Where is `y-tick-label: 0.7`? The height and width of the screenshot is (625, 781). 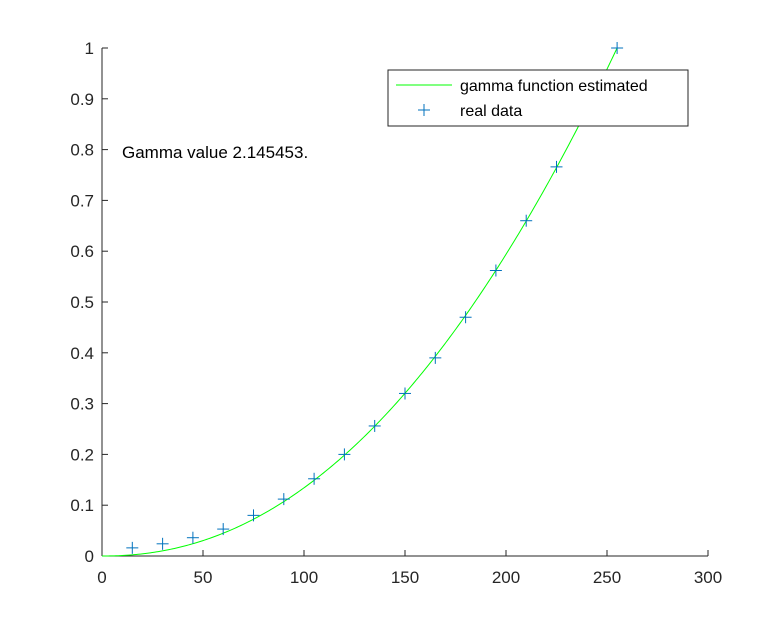
y-tick-label: 0.7 is located at coordinates (82, 200).